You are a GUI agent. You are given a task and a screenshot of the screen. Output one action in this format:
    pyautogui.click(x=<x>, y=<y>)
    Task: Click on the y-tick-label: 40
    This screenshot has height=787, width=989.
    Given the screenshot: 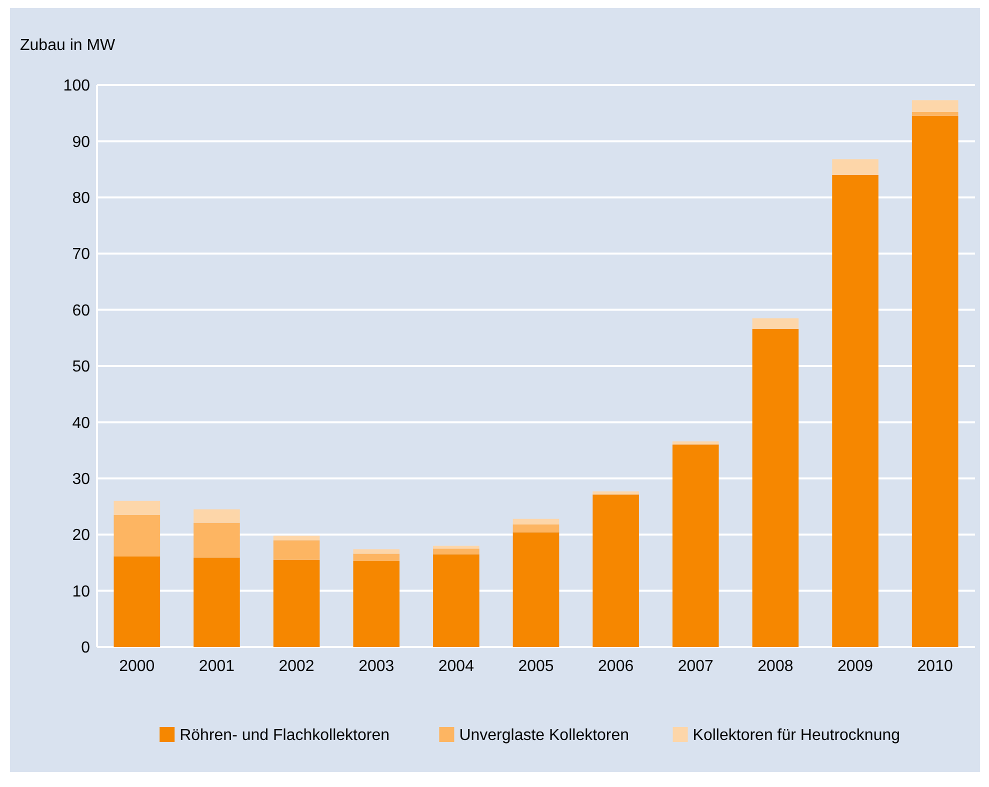 What is the action you would take?
    pyautogui.click(x=81, y=423)
    